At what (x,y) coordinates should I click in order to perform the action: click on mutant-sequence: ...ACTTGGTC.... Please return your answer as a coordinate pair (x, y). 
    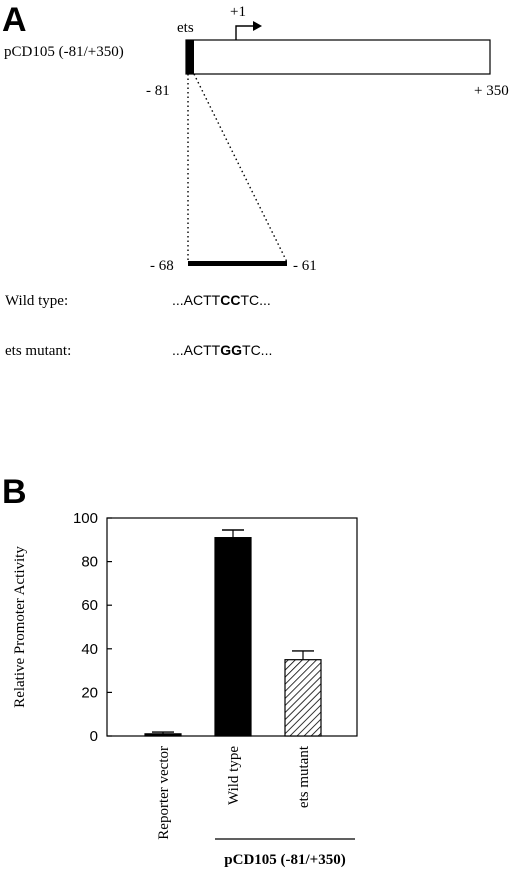
    Looking at the image, I should click on (222, 350).